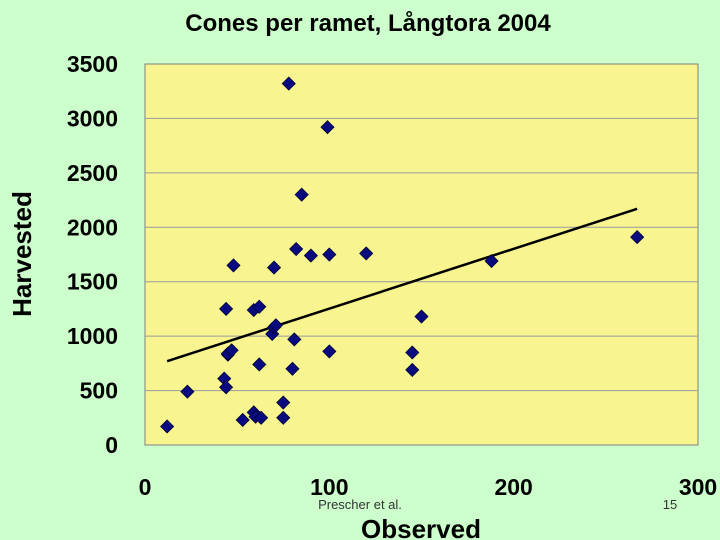  Describe the element at coordinates (92, 336) in the screenshot. I see `y-tick-label: 1000` at that location.